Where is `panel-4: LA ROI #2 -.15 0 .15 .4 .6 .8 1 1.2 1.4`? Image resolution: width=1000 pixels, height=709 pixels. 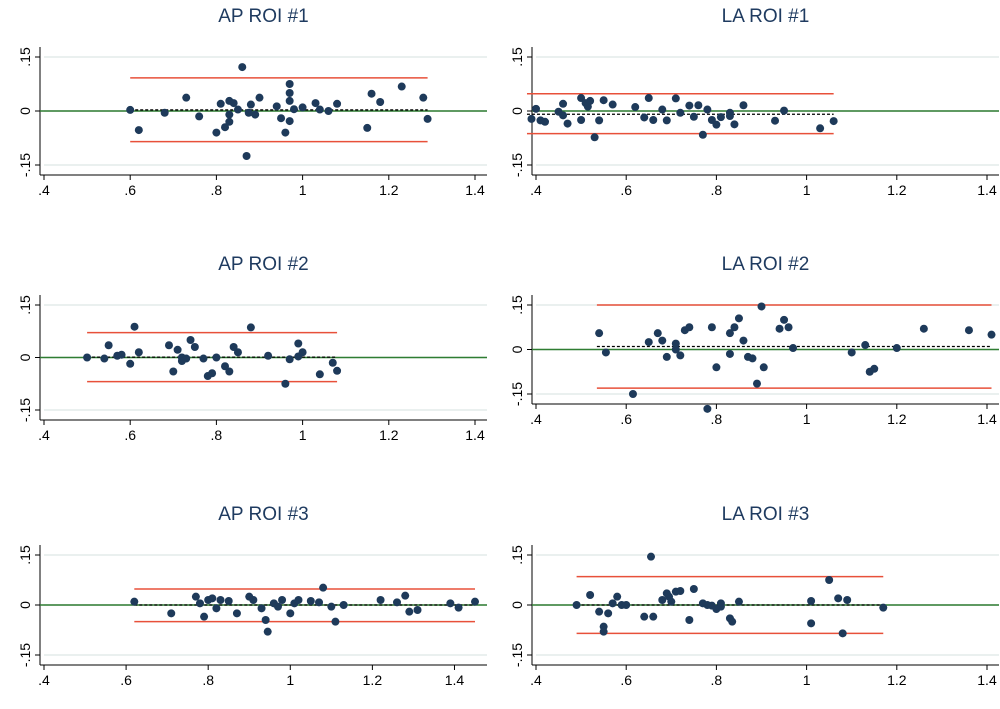
panel-4: LA ROI #2 -.15 0 .15 .4 .6 .8 1 1.2 1.4 is located at coordinates (754, 340).